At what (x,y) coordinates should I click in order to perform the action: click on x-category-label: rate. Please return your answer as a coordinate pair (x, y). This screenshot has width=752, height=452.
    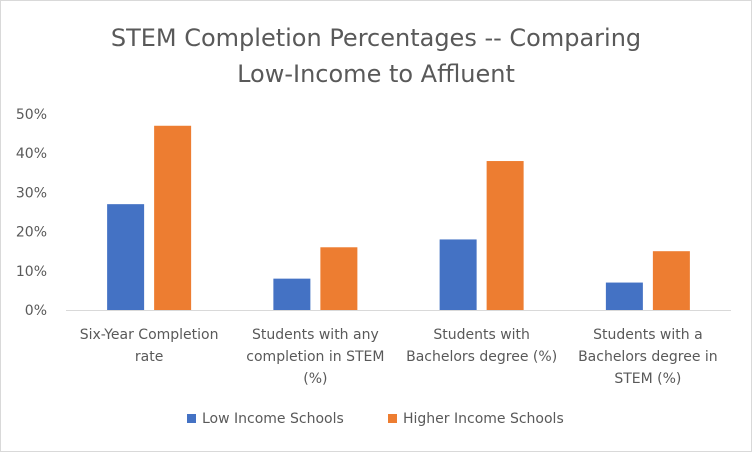
    Looking at the image, I should click on (149, 357).